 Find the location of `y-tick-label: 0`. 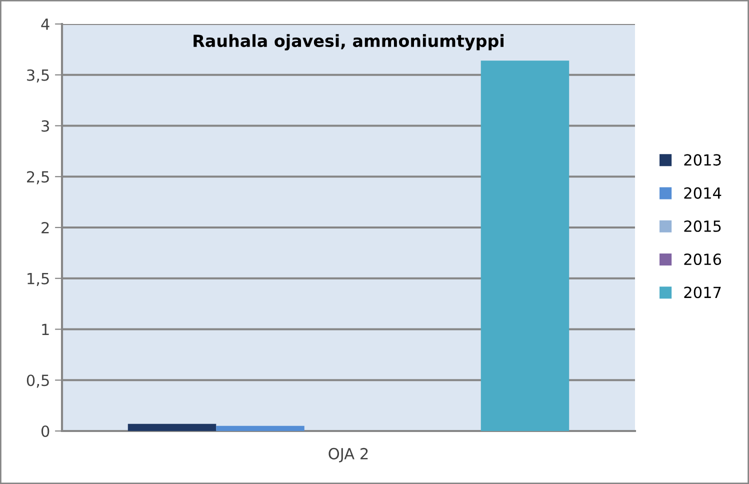

y-tick-label: 0 is located at coordinates (45, 431).